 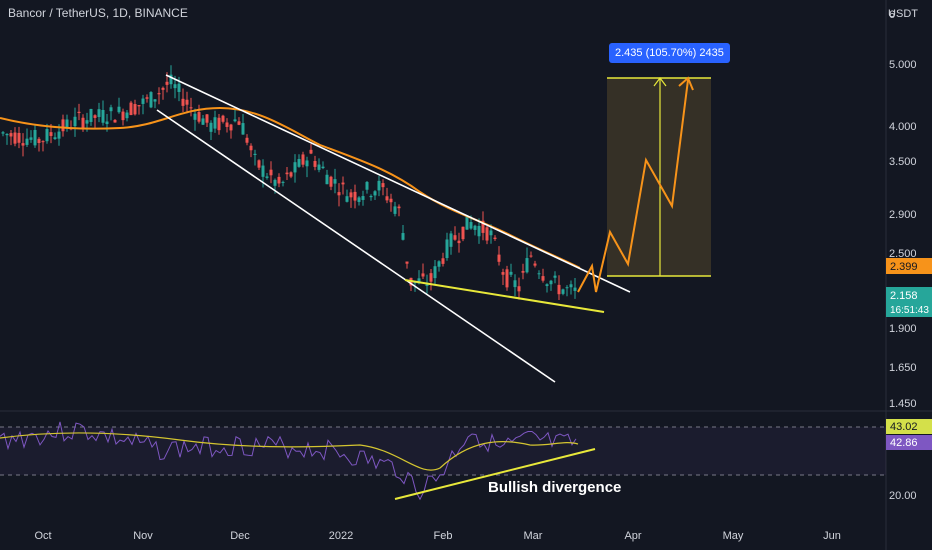 I want to click on price-tick-label: 3.500, so click(x=903, y=162).